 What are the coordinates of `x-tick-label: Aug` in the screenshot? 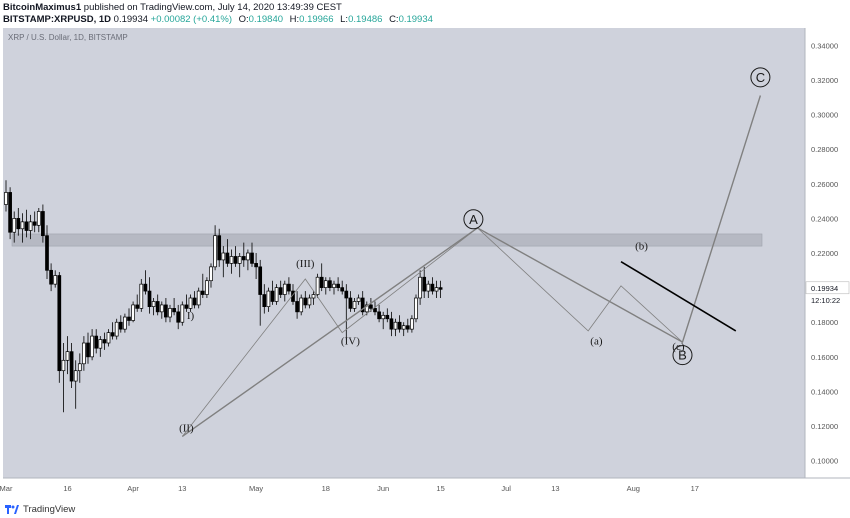 It's located at (633, 488).